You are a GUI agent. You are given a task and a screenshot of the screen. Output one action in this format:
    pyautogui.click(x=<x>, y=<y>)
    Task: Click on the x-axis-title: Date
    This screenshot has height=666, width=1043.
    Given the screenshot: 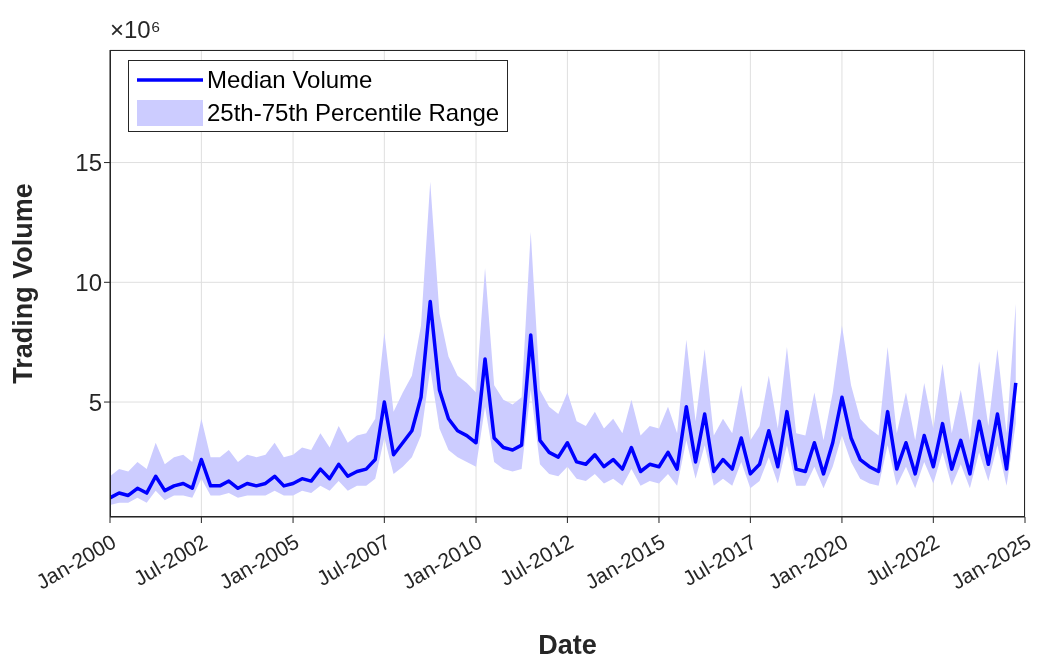 What is the action you would take?
    pyautogui.click(x=567, y=645)
    